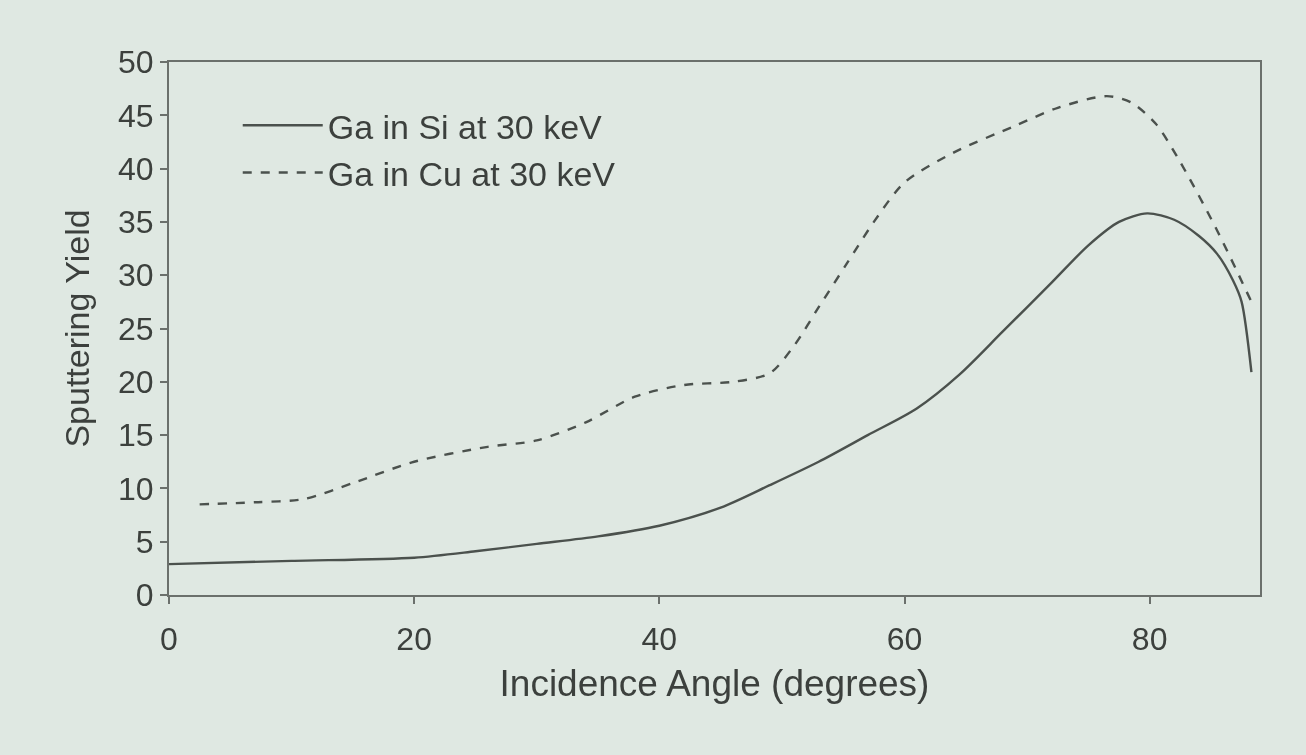 The height and width of the screenshot is (755, 1306). What do you see at coordinates (136, 62) in the screenshot?
I see `y-tick-label: 50` at bounding box center [136, 62].